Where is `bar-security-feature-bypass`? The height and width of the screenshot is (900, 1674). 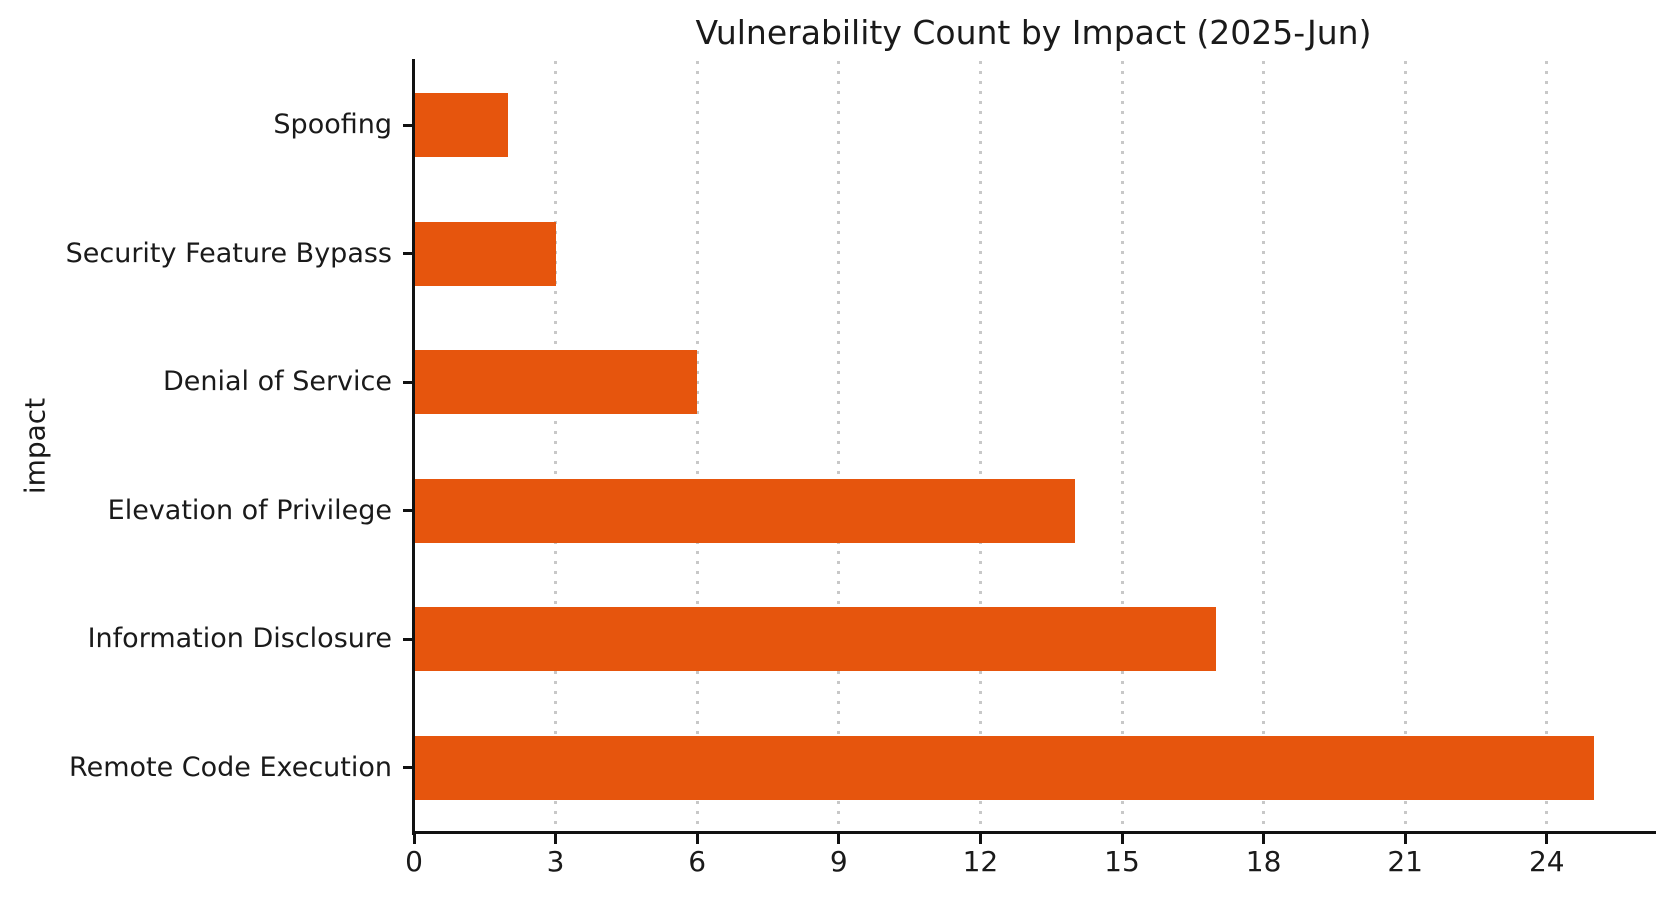
bar-security-feature-bypass is located at coordinates (485, 253).